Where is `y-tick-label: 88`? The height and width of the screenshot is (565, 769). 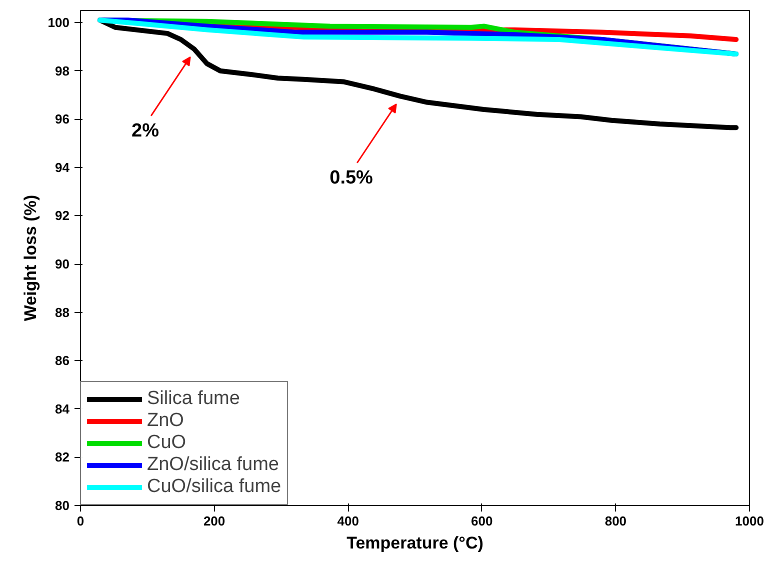
y-tick-label: 88 is located at coordinates (62, 312).